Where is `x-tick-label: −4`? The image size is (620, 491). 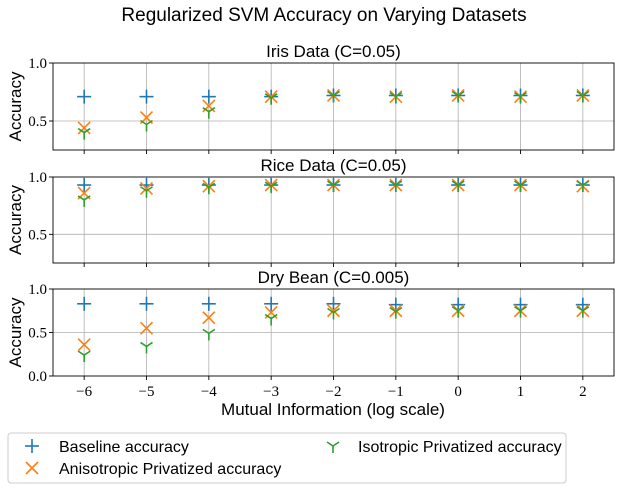 x-tick-label: −4 is located at coordinates (209, 392).